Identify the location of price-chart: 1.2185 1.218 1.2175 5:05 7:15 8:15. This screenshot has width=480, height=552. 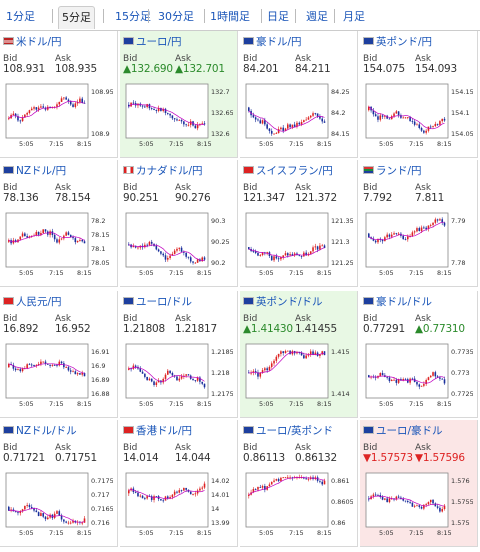
(179, 375).